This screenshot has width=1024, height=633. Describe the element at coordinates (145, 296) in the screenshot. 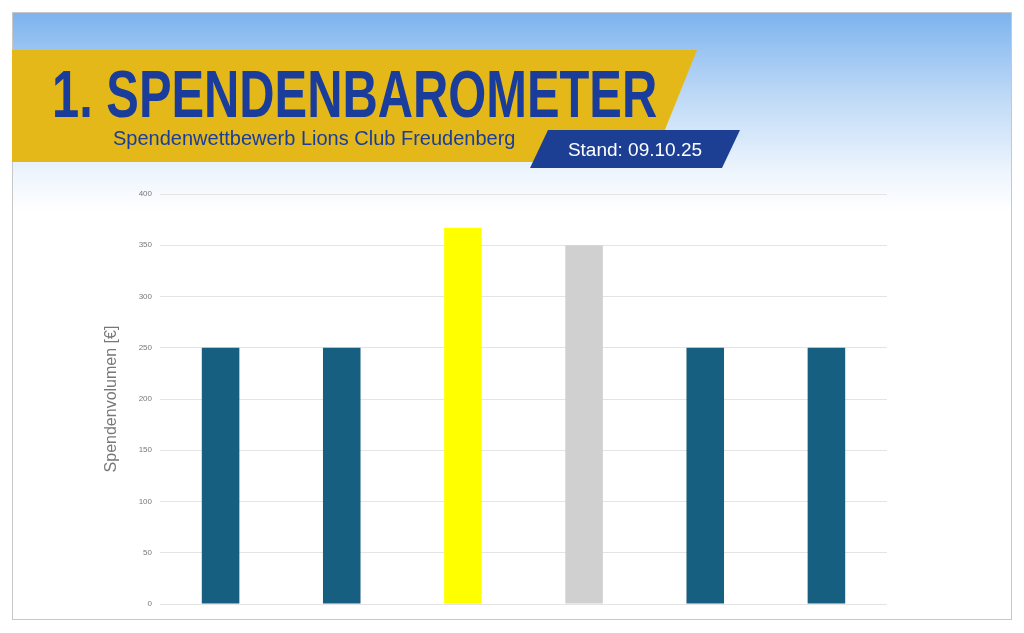

I see `y-tick-label: 300` at that location.